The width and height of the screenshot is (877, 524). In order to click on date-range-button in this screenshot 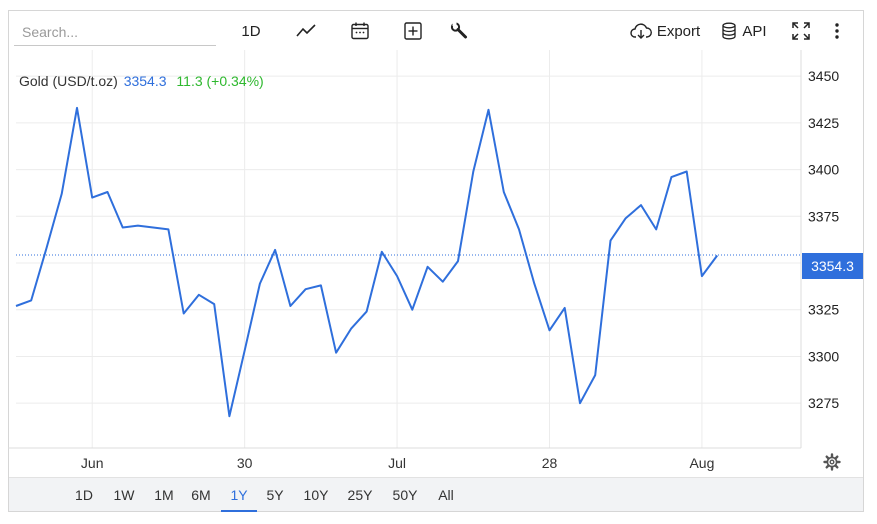, I will do `click(360, 31)`.